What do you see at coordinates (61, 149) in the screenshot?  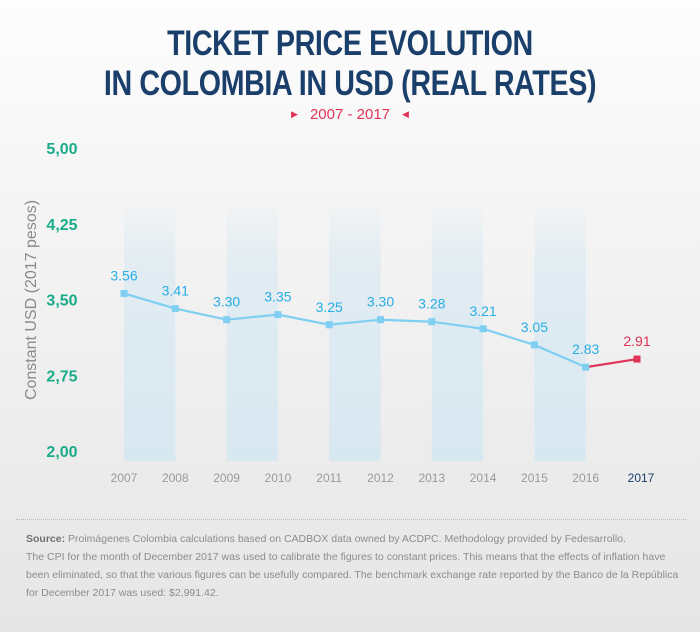 I see `y-tick-label: 5,00` at bounding box center [61, 149].